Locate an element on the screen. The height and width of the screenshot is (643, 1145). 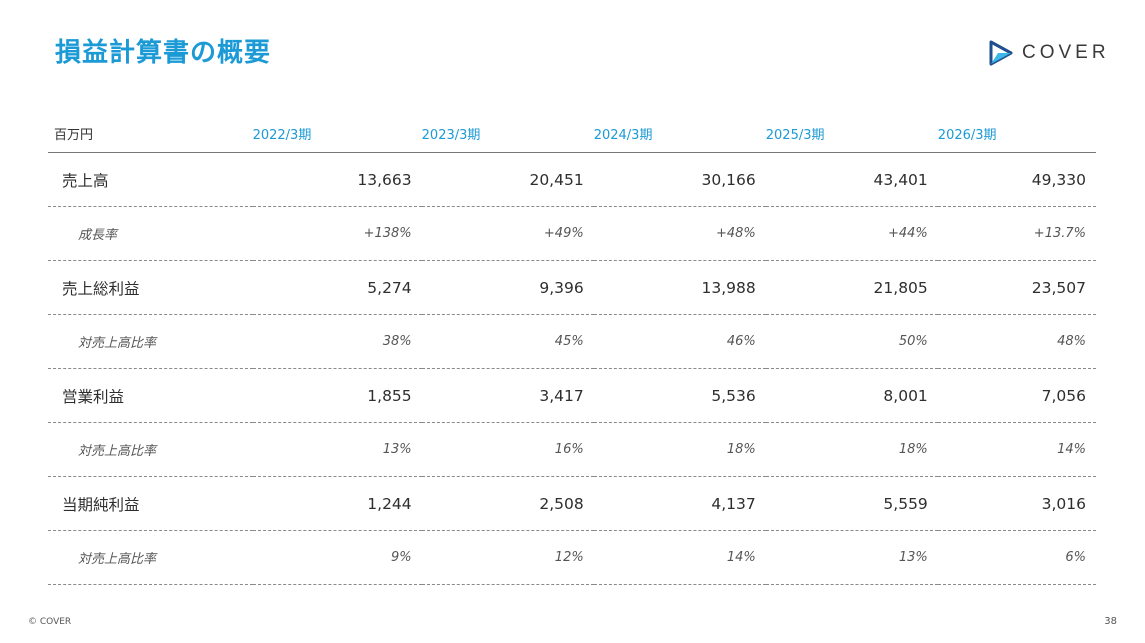
logo-text: COVER is located at coordinates (1066, 52).